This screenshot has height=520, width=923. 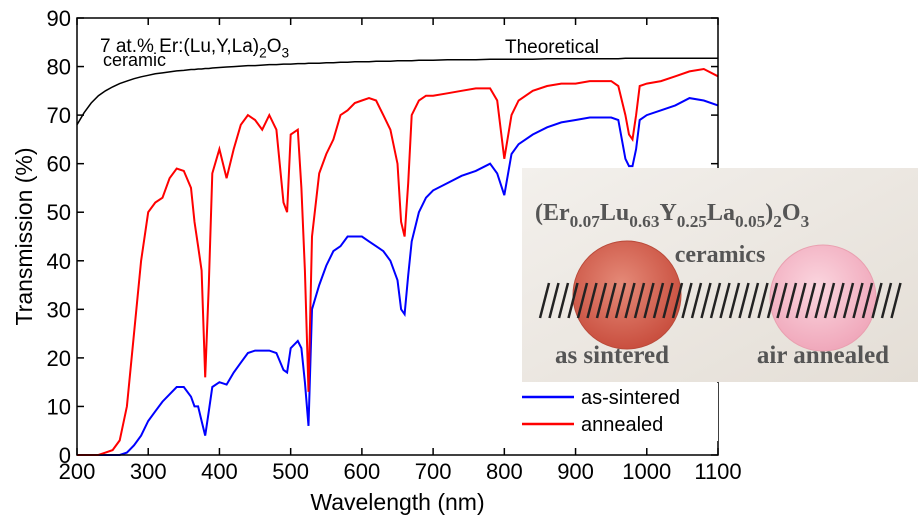 I want to click on text-part: 7 at.% Er:(Lu,Y,La), so click(x=179, y=46).